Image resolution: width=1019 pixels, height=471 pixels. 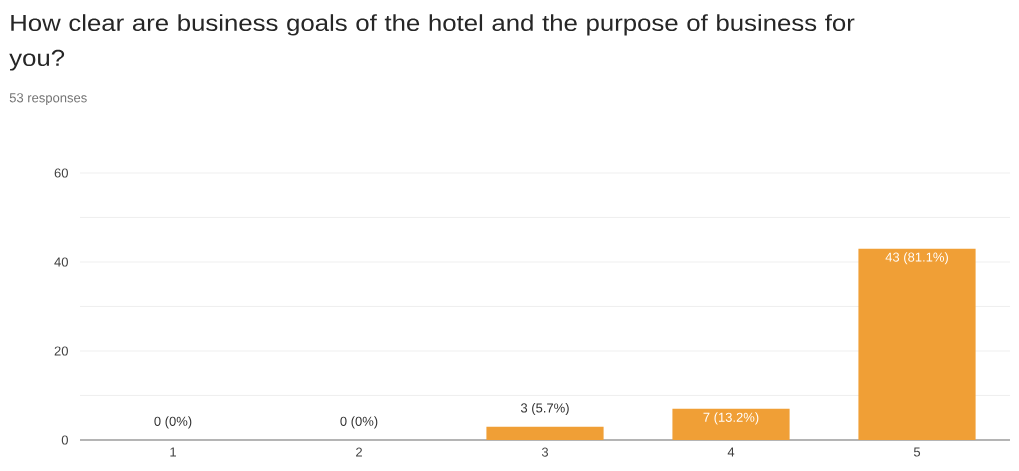 I want to click on chart-title: How clear are business goals of the hotel and the purpose of business for you?, so click(x=432, y=42).